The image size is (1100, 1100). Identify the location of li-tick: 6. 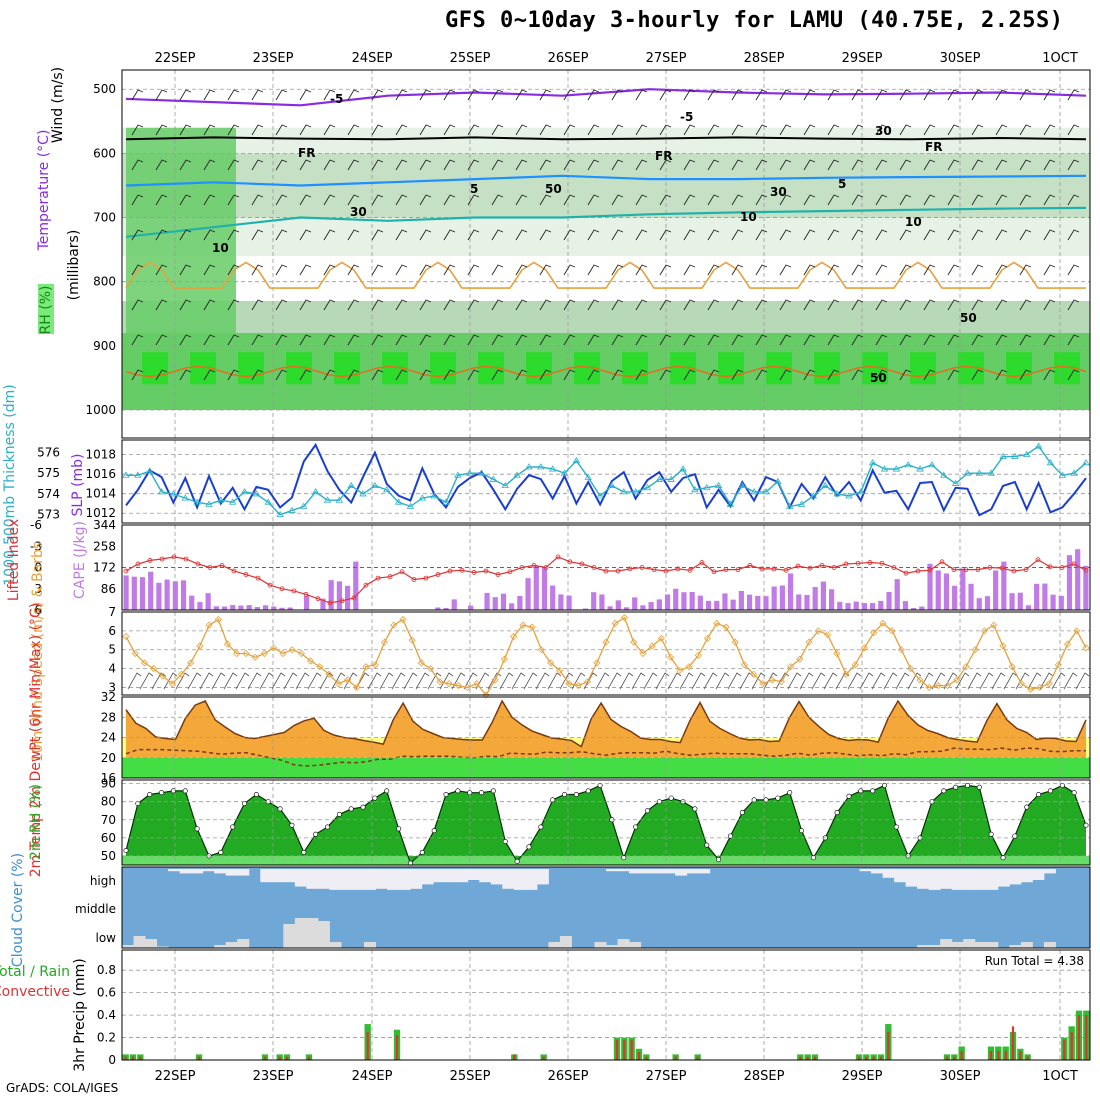
(38, 610).